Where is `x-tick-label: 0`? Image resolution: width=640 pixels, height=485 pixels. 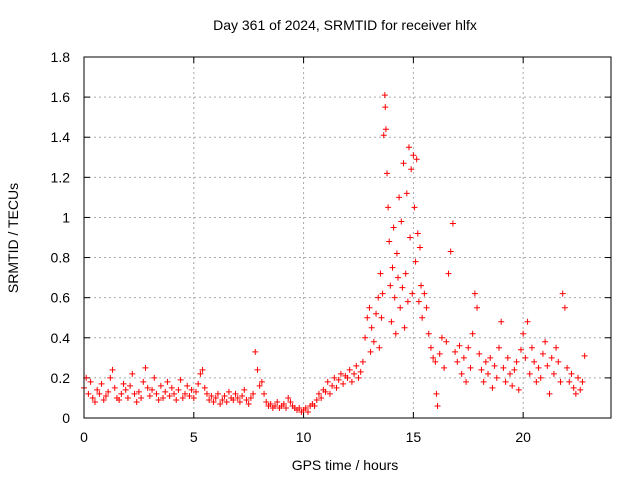 x-tick-label: 0 is located at coordinates (84, 437).